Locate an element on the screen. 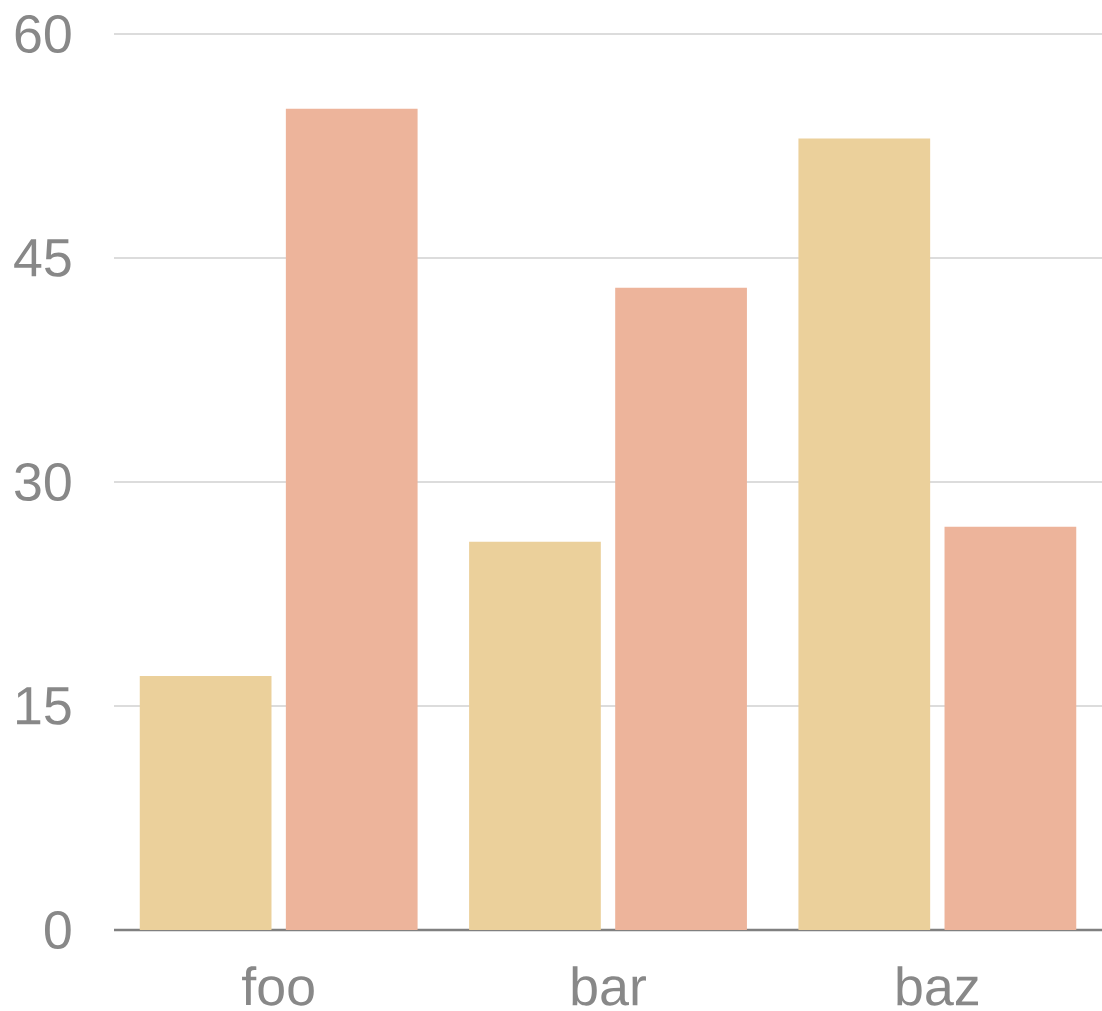  y-tick-label: 60 is located at coordinates (43, 34).